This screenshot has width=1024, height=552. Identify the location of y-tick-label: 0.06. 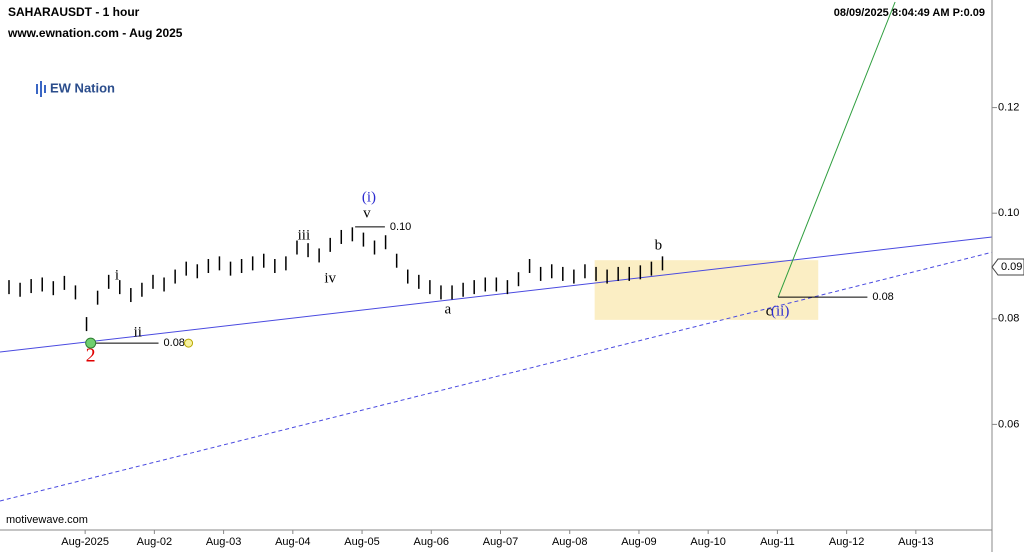
(1008, 424).